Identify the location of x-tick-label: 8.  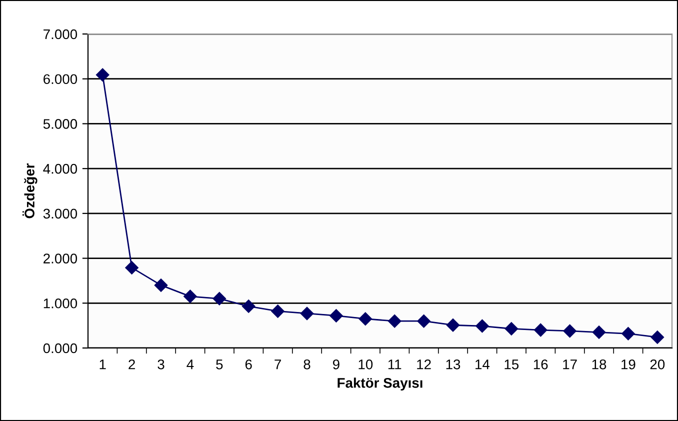
(307, 364).